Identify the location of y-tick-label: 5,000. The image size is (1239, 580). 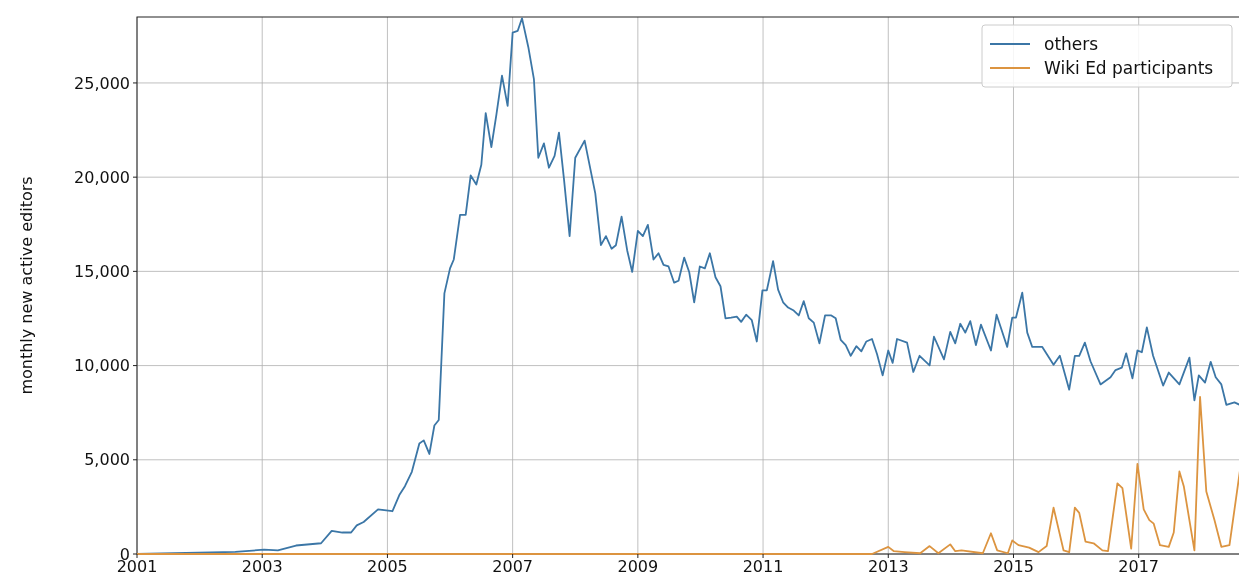
(107, 460).